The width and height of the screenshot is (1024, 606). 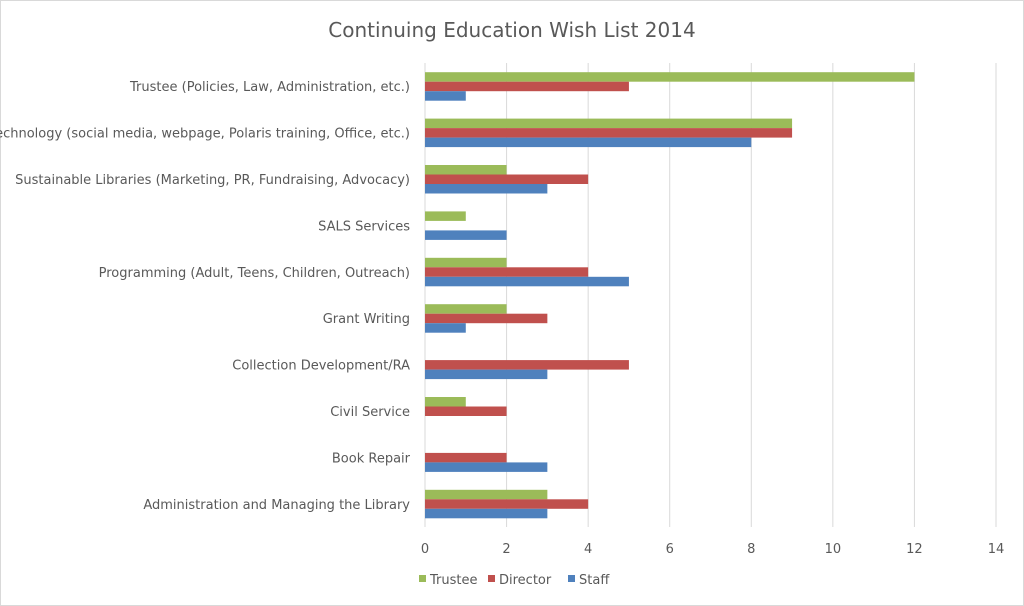 What do you see at coordinates (491, 578) in the screenshot?
I see `legend-swatch-director` at bounding box center [491, 578].